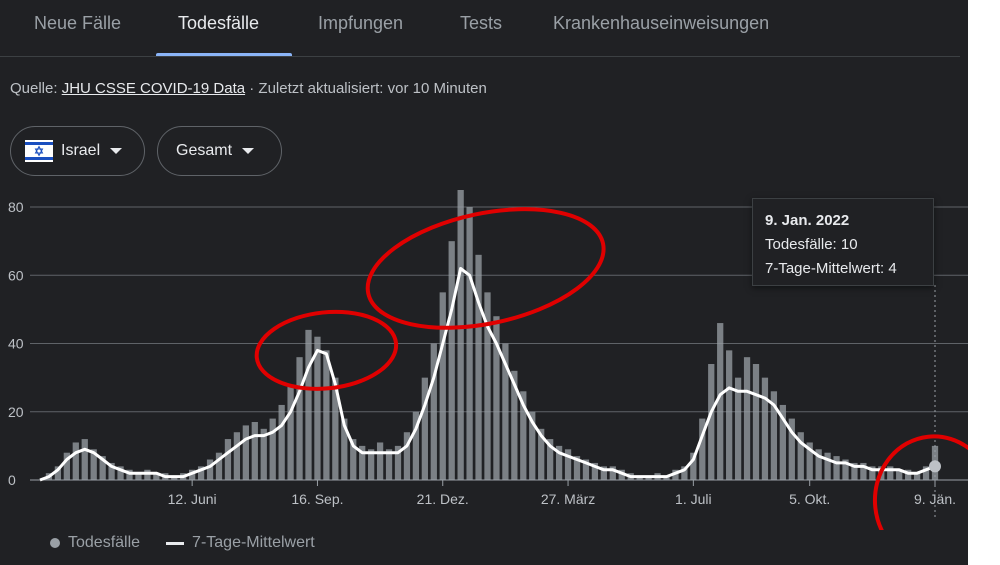  I want to click on country-dropdown: Israel, so click(77, 151).